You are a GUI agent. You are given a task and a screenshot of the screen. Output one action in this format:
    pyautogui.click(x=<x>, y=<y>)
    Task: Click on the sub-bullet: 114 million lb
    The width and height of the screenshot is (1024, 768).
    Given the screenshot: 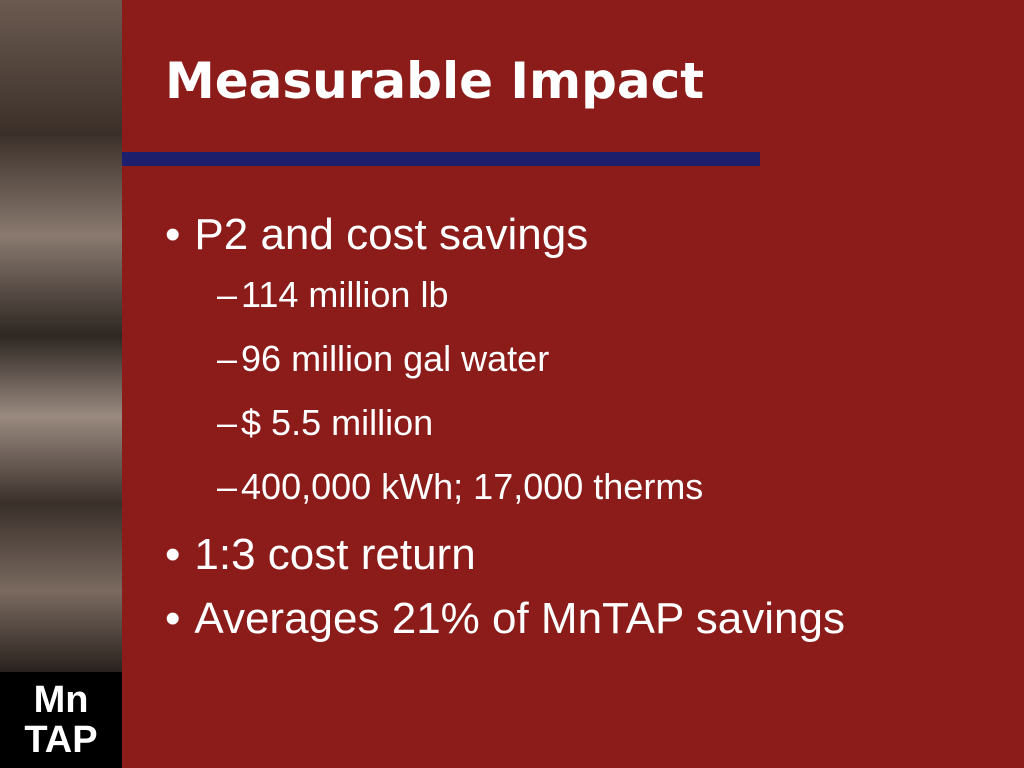 What is the action you would take?
    pyautogui.click(x=531, y=295)
    